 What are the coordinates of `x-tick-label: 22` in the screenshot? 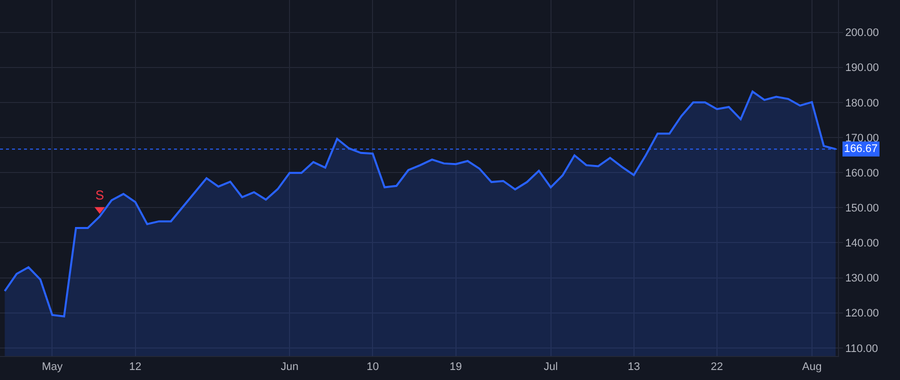 It's located at (717, 367).